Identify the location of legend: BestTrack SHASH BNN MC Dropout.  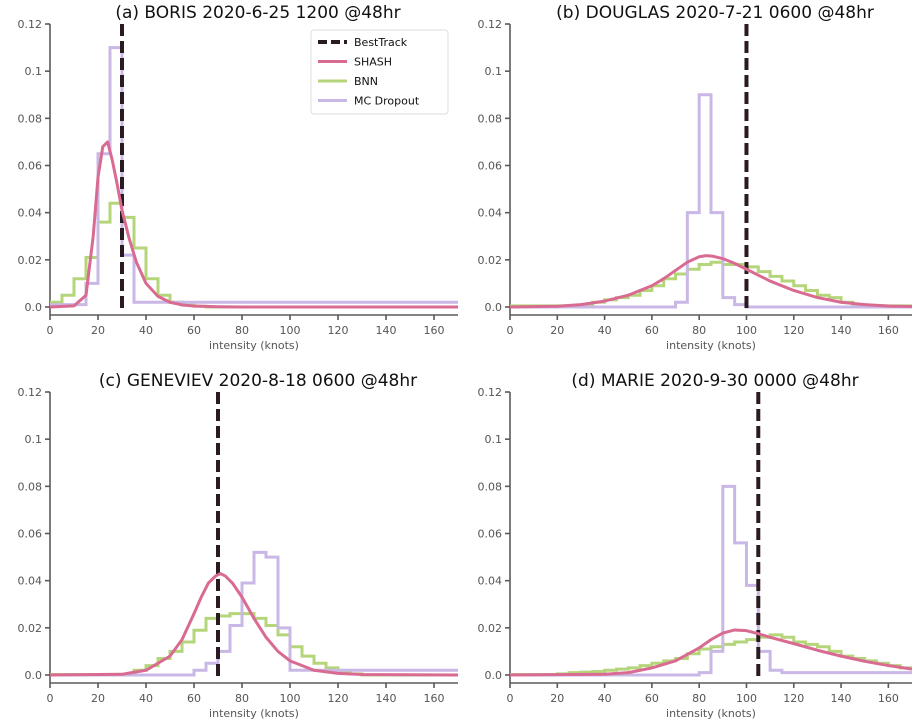
(379, 72).